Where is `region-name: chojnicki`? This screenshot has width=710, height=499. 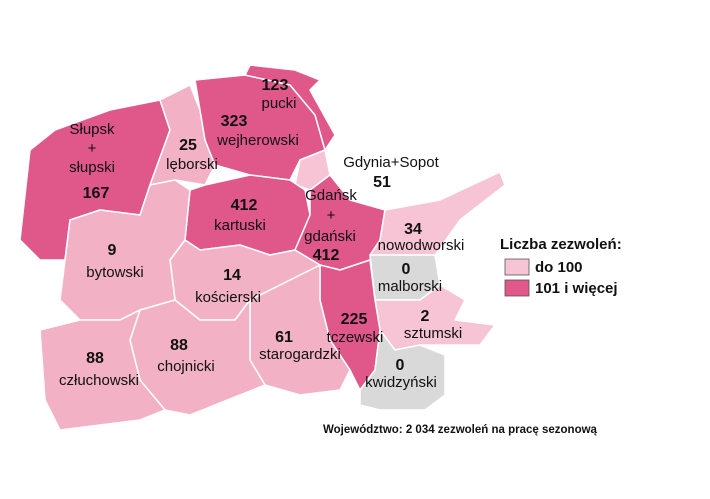 region-name: chojnicki is located at coordinates (186, 366).